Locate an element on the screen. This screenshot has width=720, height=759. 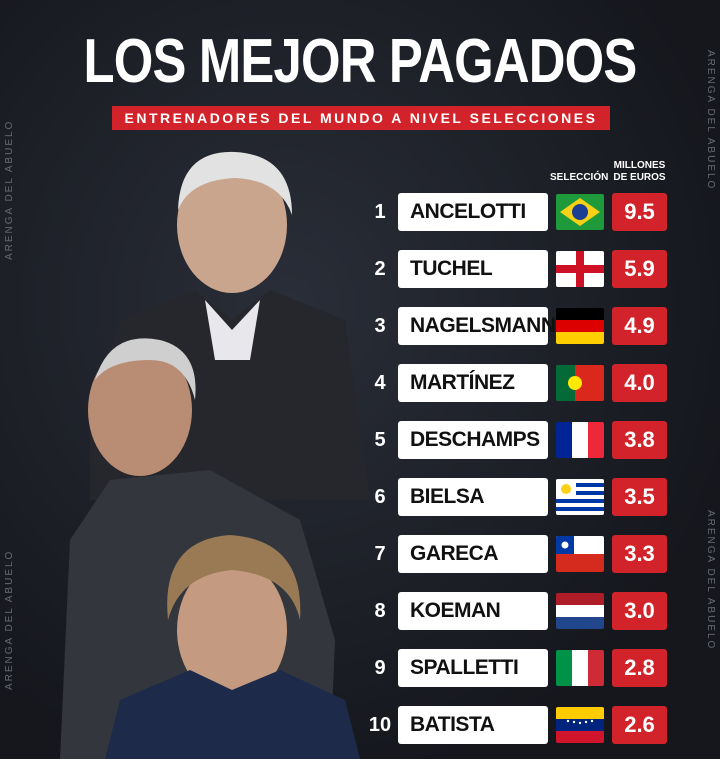
rank: 9 is located at coordinates (380, 668).